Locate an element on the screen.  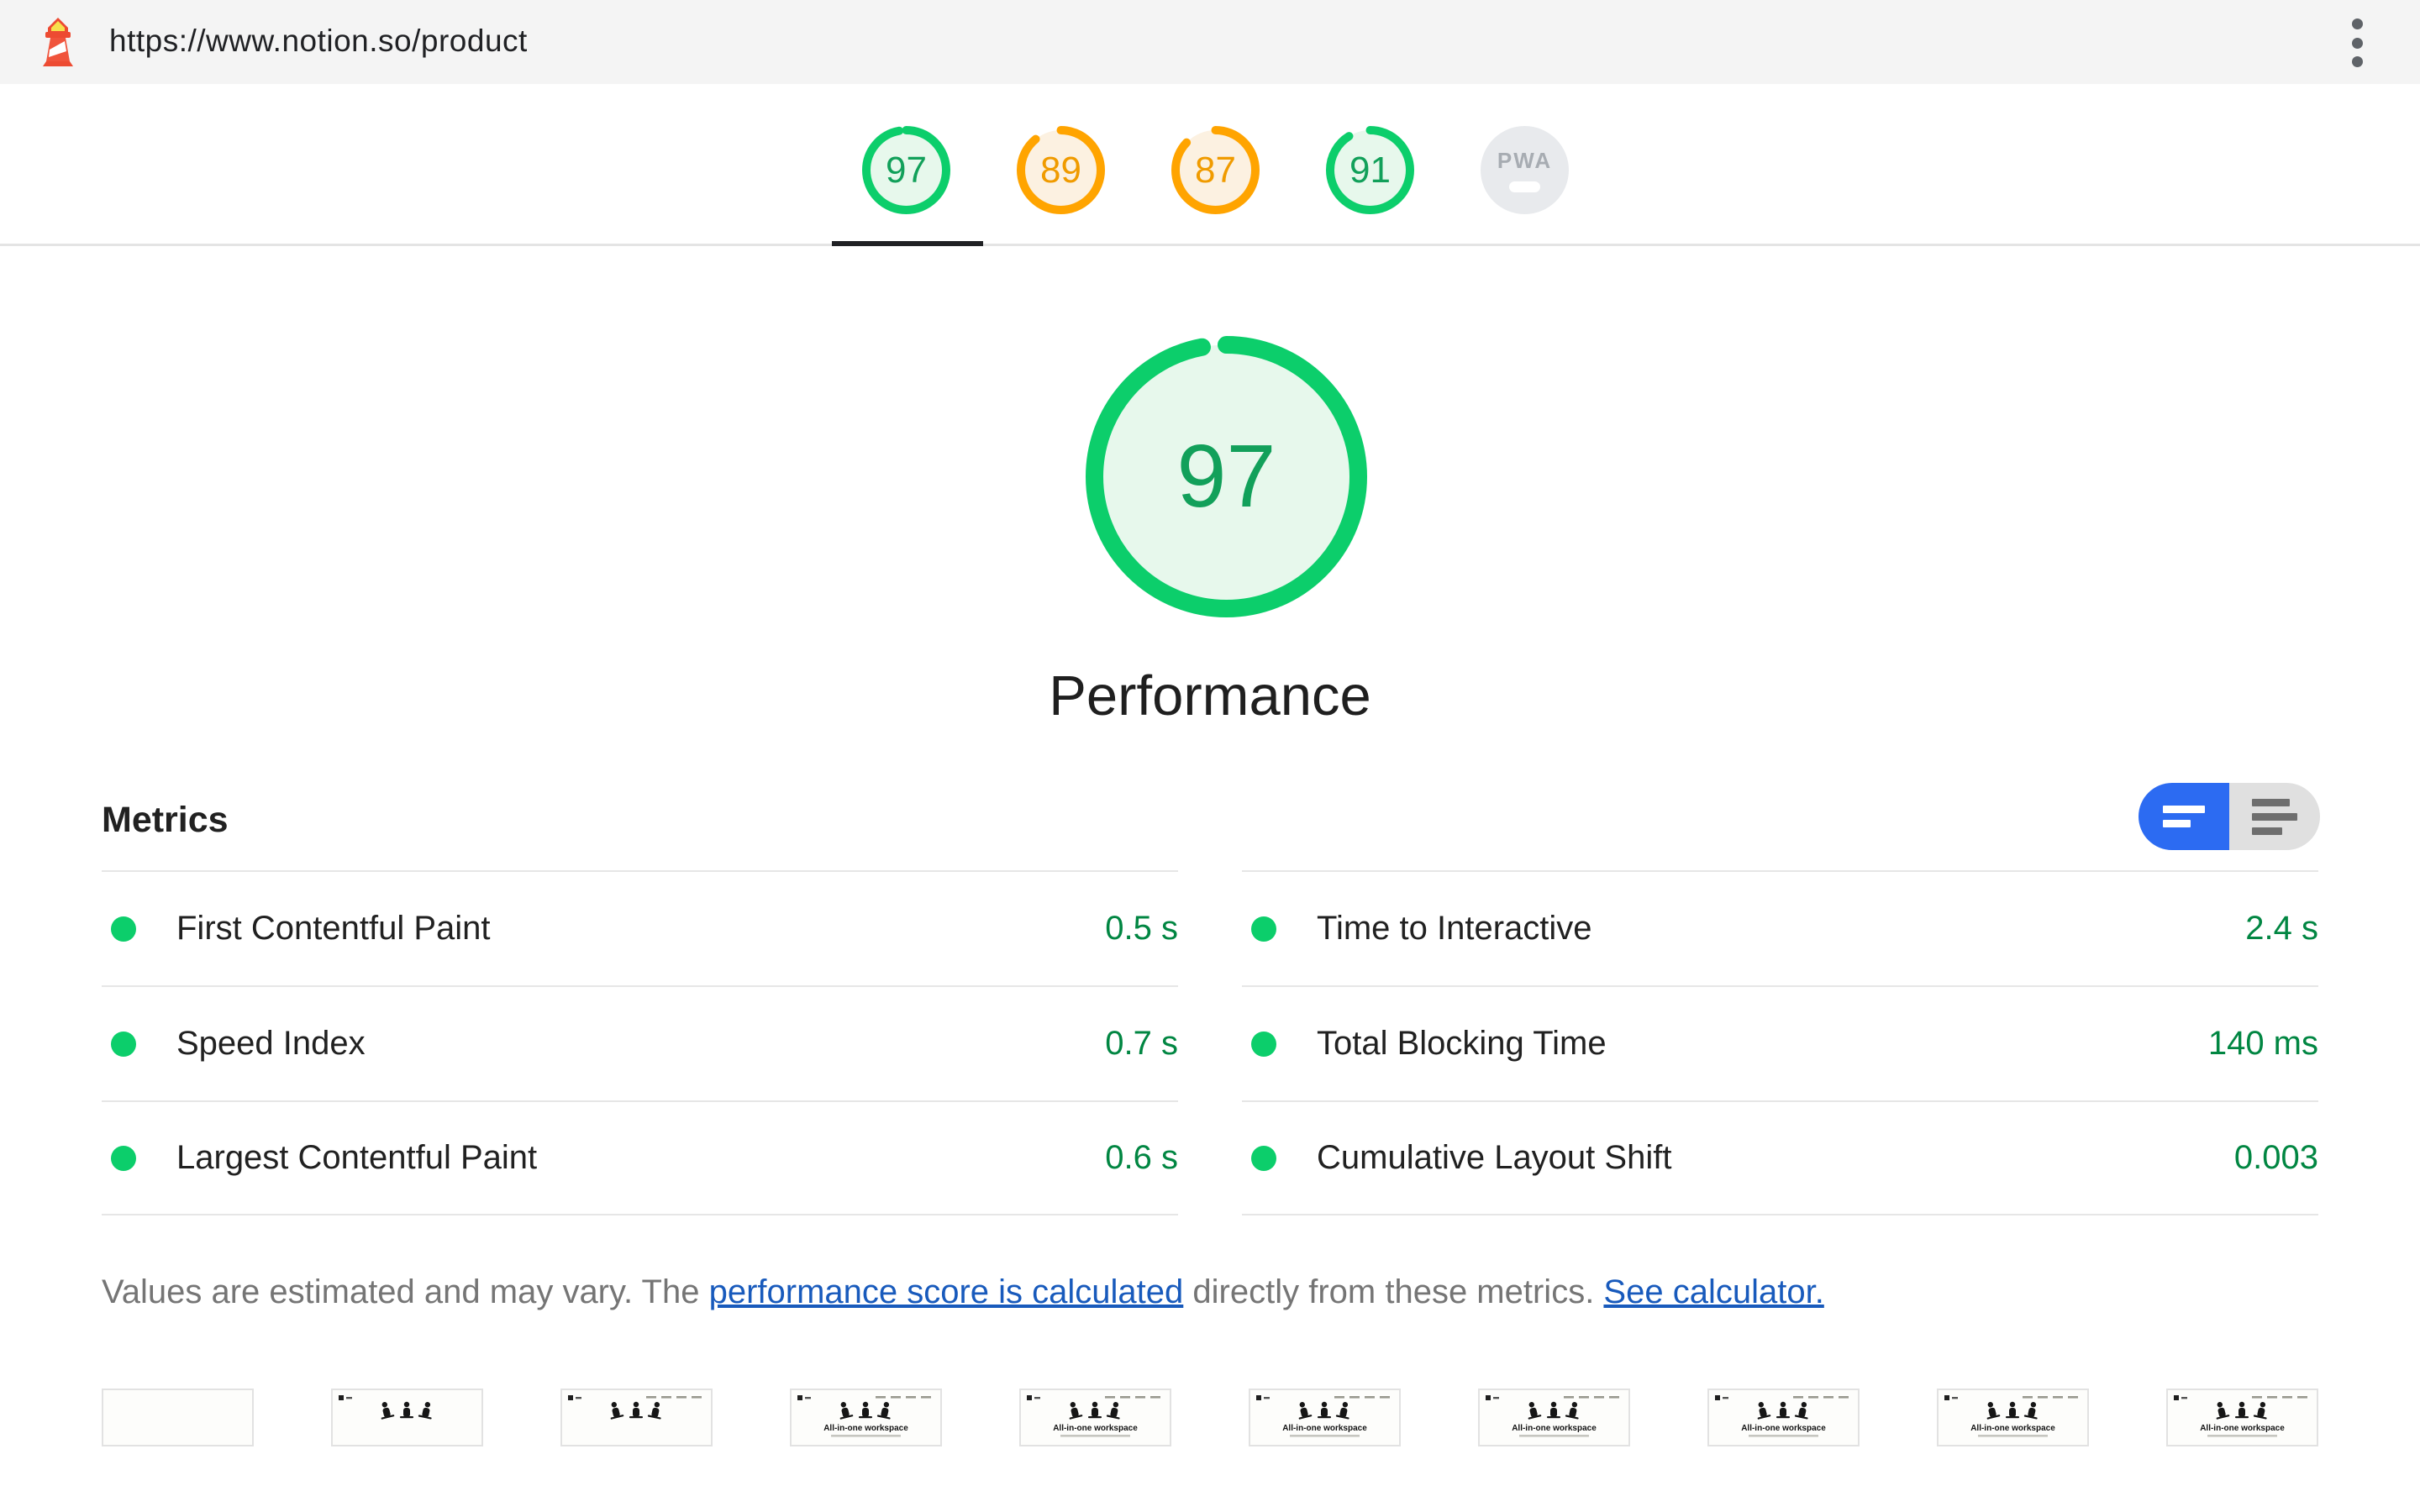
footnote-link-2: See calculator. is located at coordinates (1713, 1291).